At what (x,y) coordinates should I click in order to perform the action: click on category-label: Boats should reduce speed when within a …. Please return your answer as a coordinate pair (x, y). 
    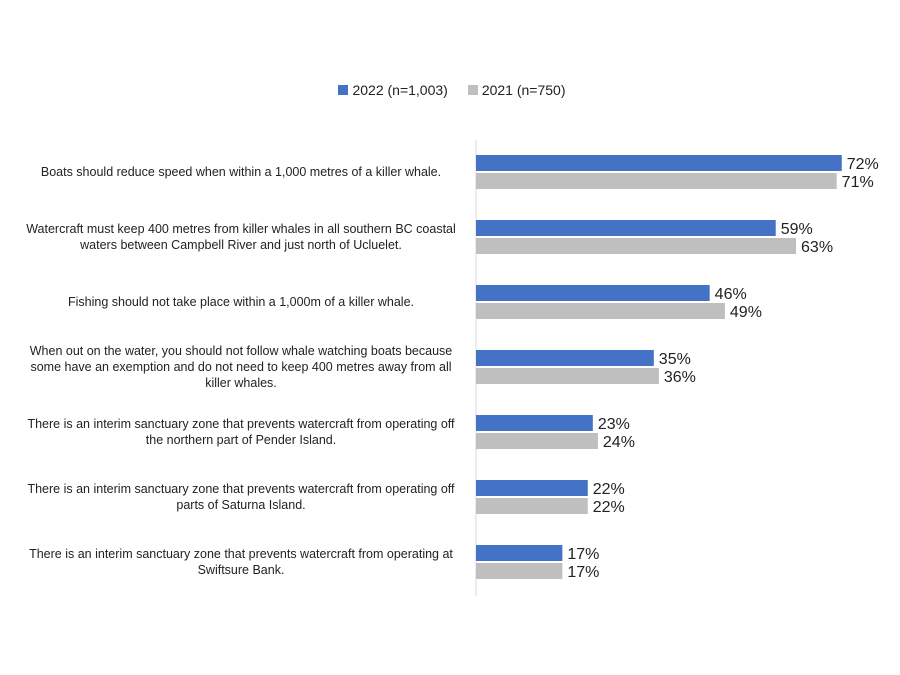
    Looking at the image, I should click on (241, 172).